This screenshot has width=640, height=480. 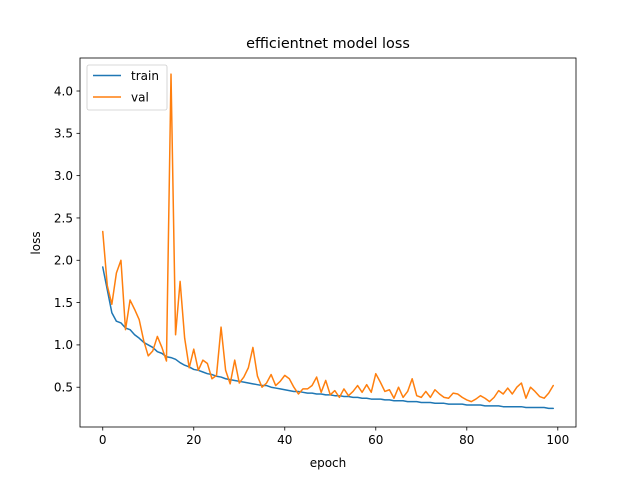 What do you see at coordinates (145, 76) in the screenshot?
I see `legend-label-train: train` at bounding box center [145, 76].